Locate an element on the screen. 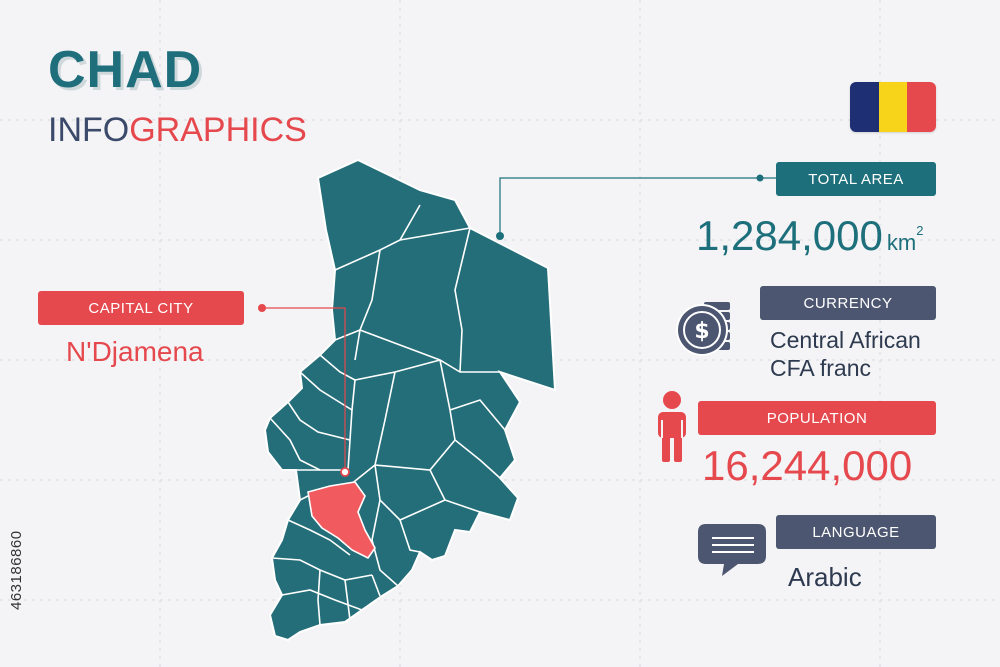  capital-city-value: N'Djamena is located at coordinates (135, 351).